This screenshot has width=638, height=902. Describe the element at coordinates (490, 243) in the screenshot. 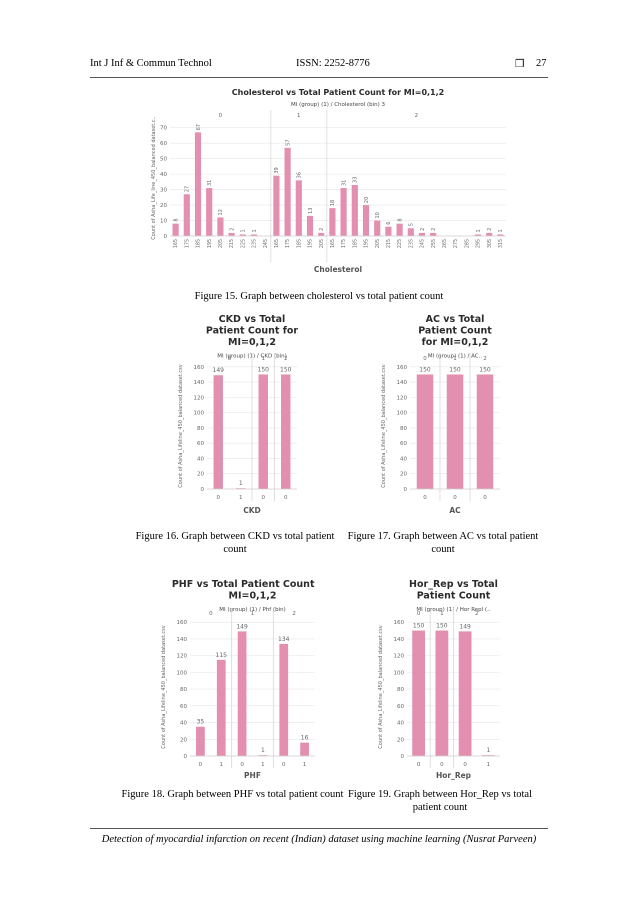

I see `x-tick-label: 305` at that location.